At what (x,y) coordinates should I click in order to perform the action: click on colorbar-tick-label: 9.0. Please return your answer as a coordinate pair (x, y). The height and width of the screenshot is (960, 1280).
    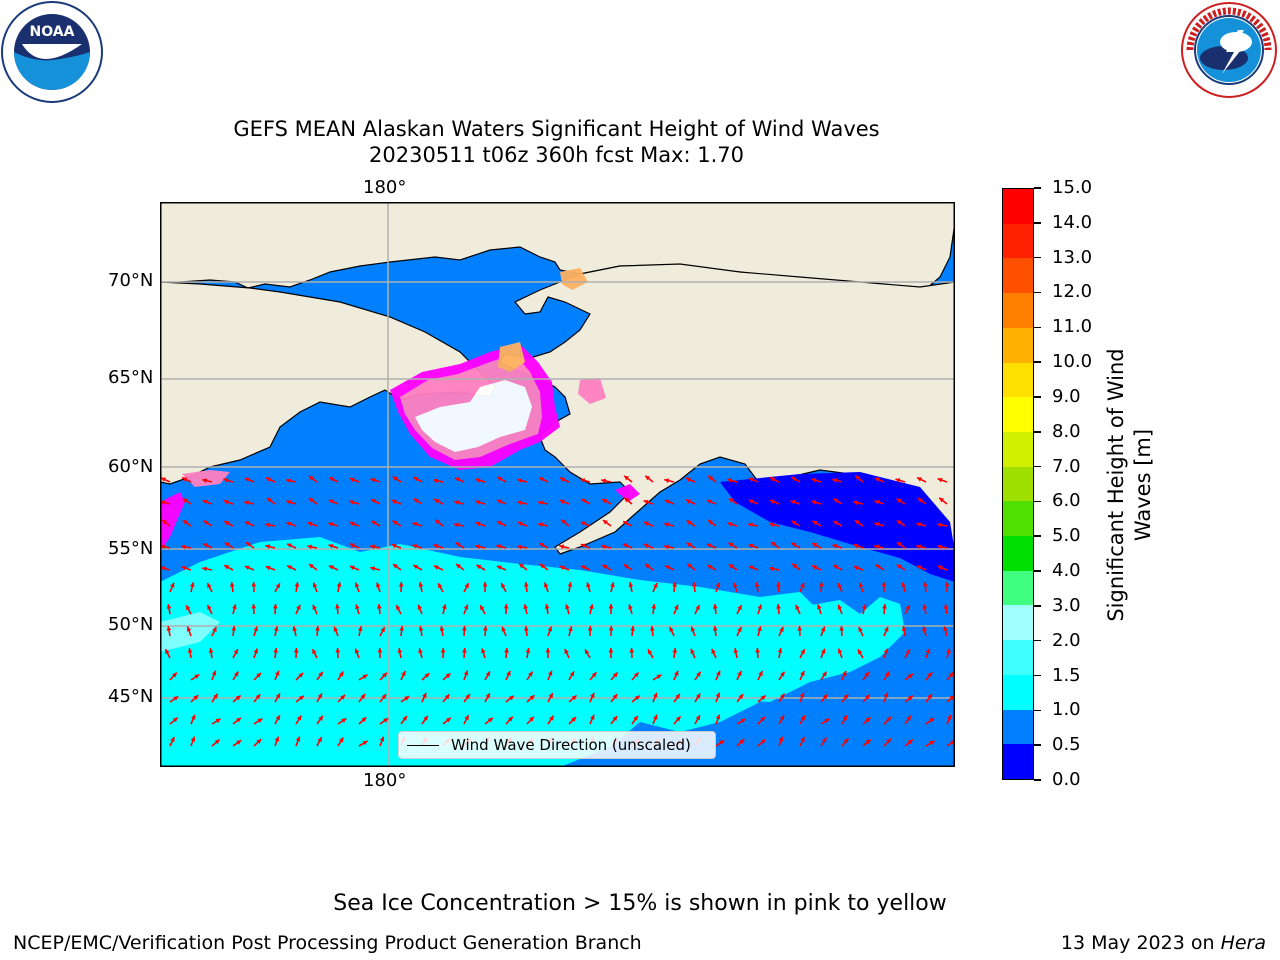
    Looking at the image, I should click on (1066, 396).